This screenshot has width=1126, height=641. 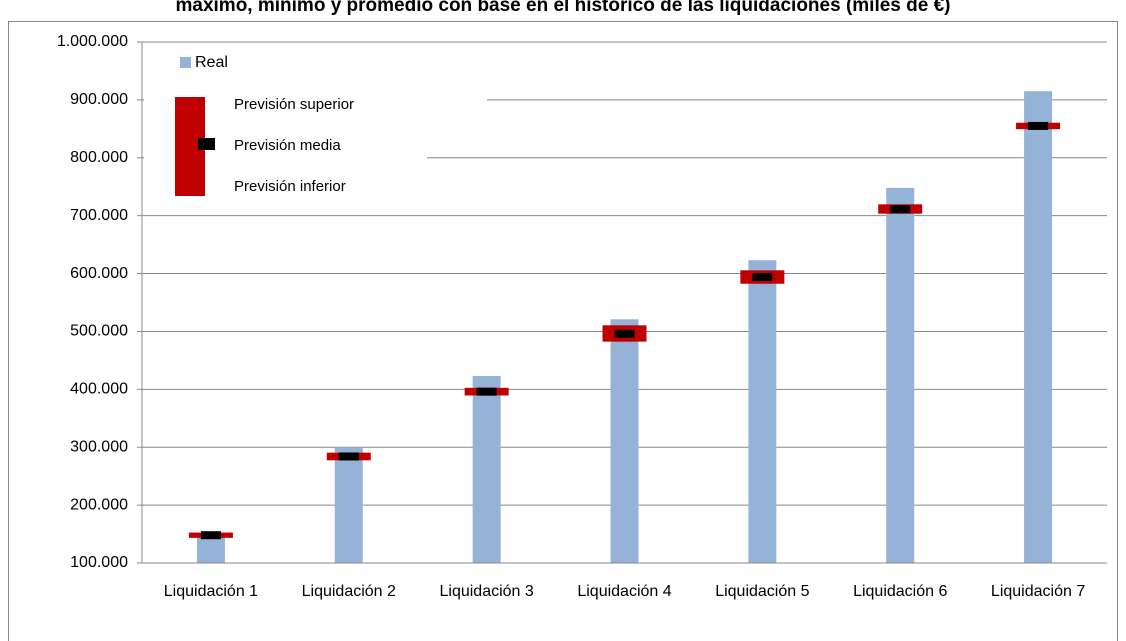 I want to click on legend-label: Previsión inferior, so click(x=290, y=186).